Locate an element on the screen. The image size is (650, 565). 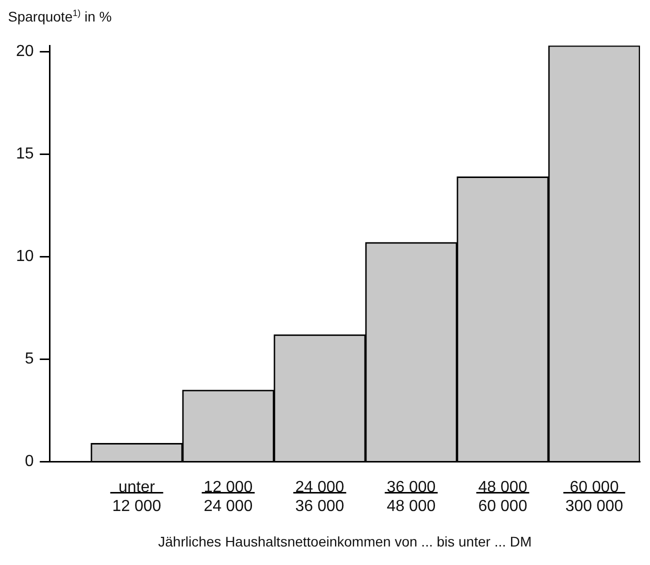
y-tick-label: 10 is located at coordinates (25, 257).